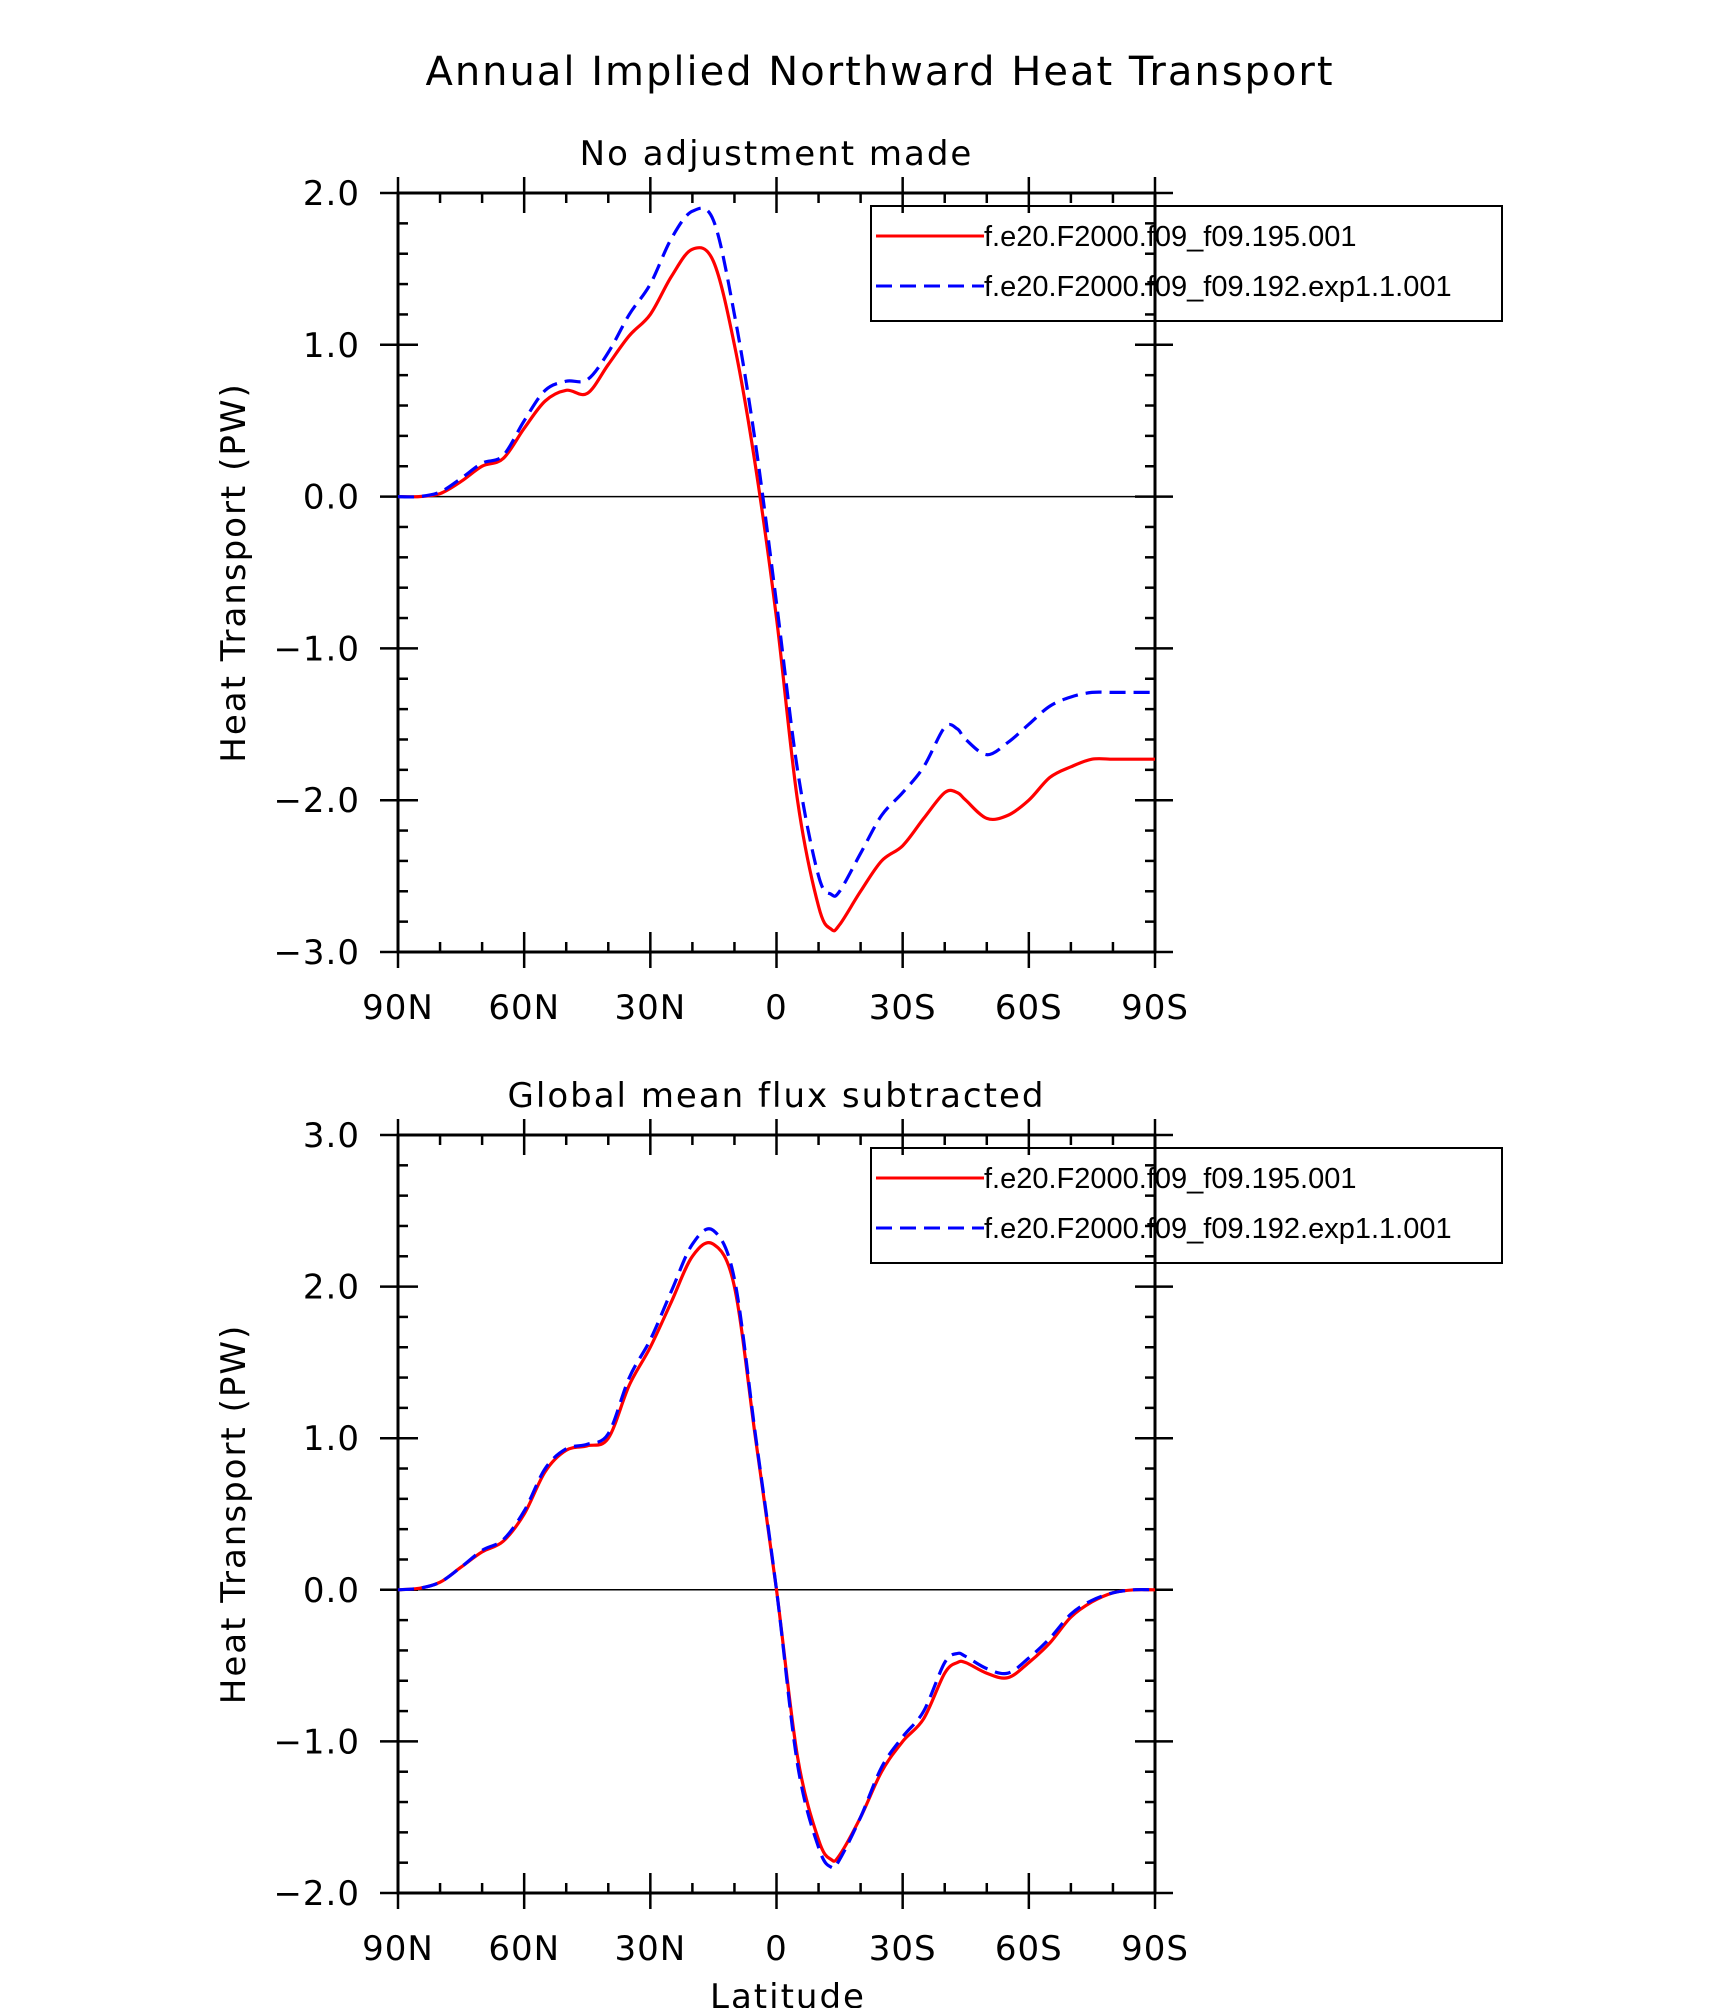  Describe the element at coordinates (788, 1992) in the screenshot. I see `x-axis-label: Latitude` at that location.